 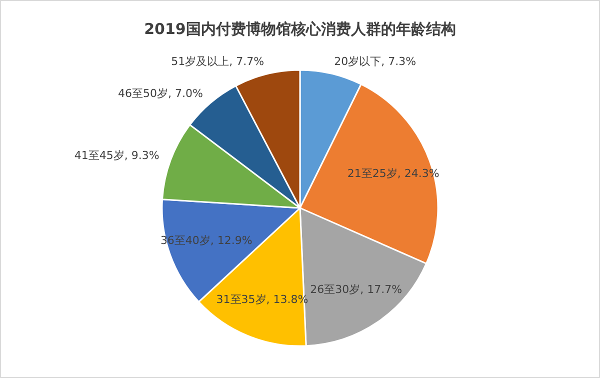 What do you see at coordinates (217, 62) in the screenshot?
I see `slice-label: 51岁及以上, 7.7%` at bounding box center [217, 62].